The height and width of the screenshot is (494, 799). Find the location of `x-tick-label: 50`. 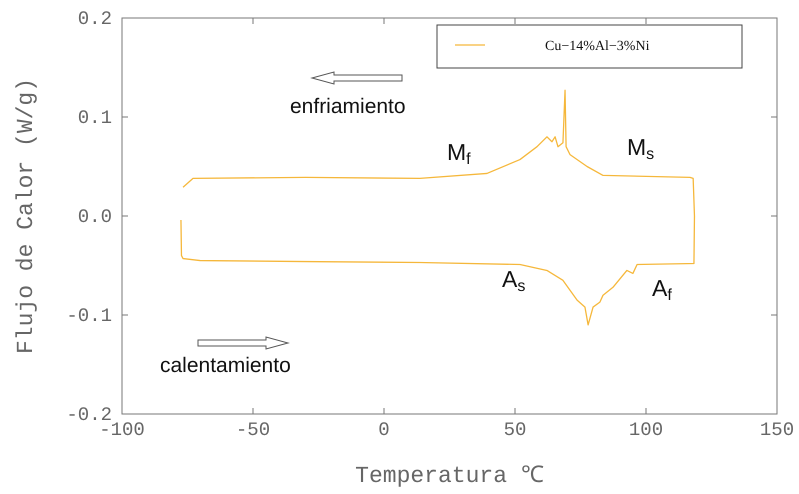

x-tick-label: 50 is located at coordinates (515, 430).